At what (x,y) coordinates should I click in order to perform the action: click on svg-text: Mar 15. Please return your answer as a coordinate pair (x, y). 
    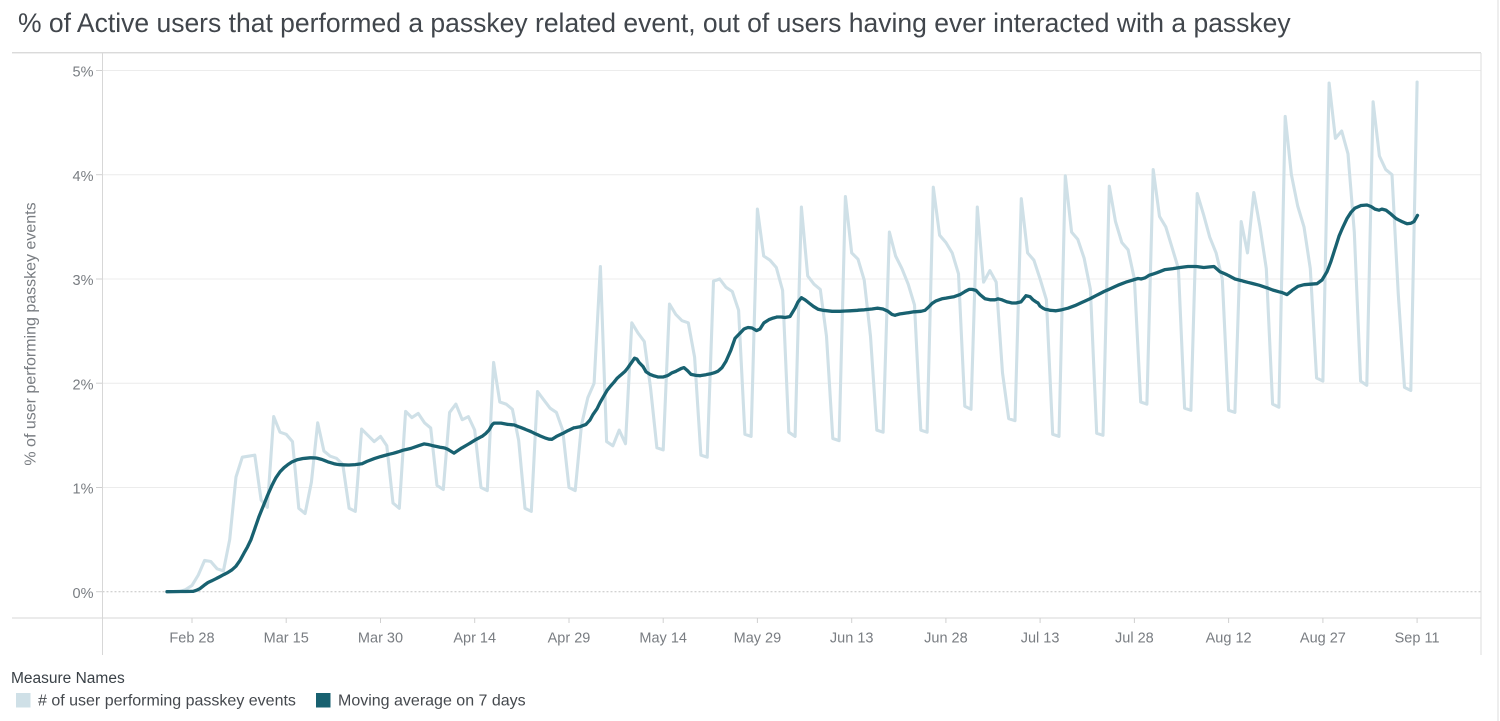
    Looking at the image, I should click on (286, 639).